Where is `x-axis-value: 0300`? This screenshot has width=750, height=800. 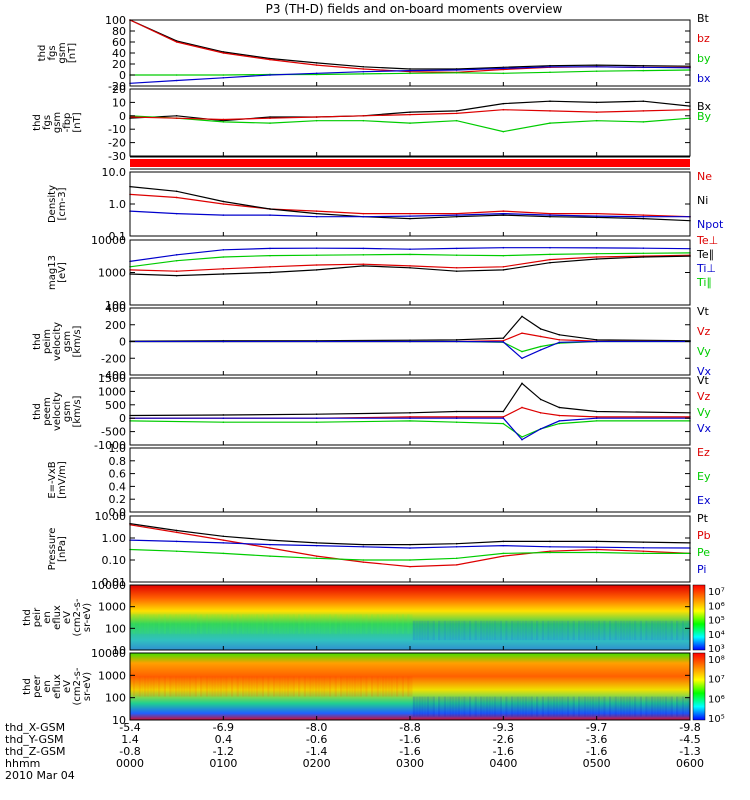 x-axis-value: 0300 is located at coordinates (410, 763).